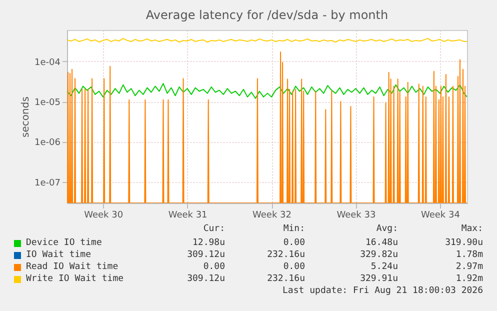 This screenshot has width=497, height=311. I want to click on x-tick-label: Week 33, so click(356, 215).